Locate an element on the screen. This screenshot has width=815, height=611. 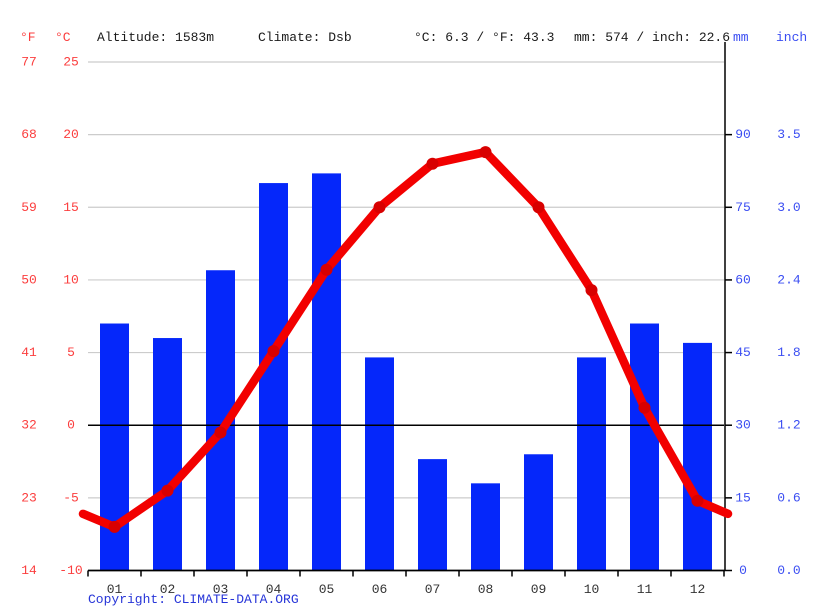
month-label-02: 02 is located at coordinates (168, 589).